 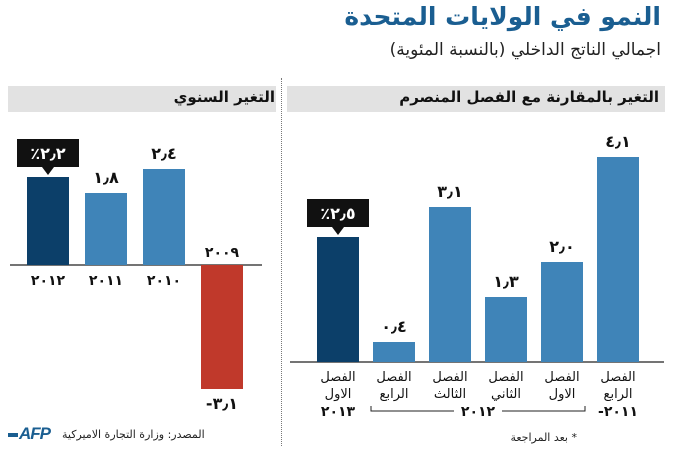 I want to click on annual-bar-2010, so click(x=164, y=217).